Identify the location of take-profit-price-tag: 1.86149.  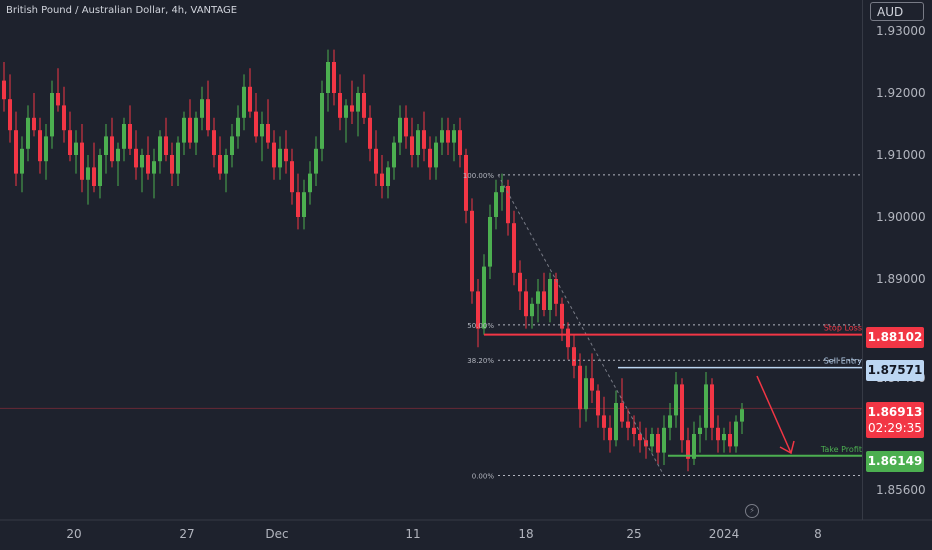
(895, 461).